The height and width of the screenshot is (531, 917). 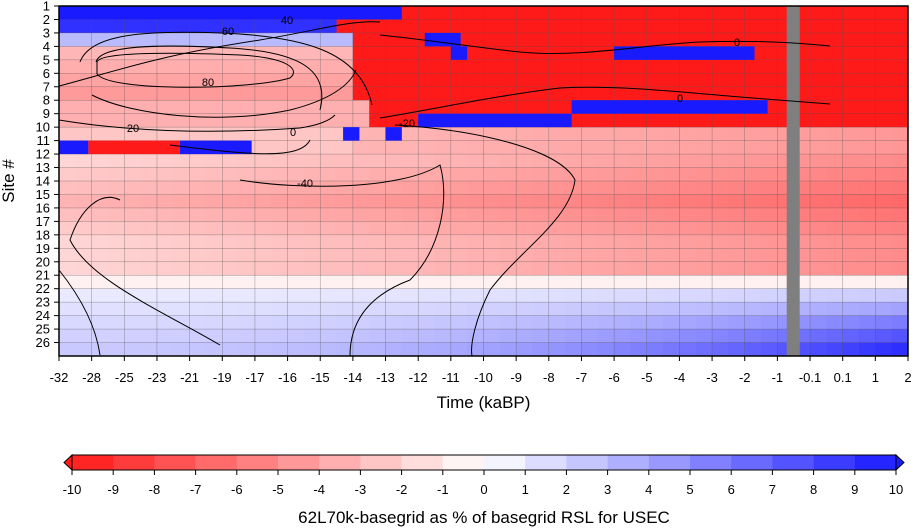 What do you see at coordinates (737, 43) in the screenshot?
I see `contour-label: 0` at bounding box center [737, 43].